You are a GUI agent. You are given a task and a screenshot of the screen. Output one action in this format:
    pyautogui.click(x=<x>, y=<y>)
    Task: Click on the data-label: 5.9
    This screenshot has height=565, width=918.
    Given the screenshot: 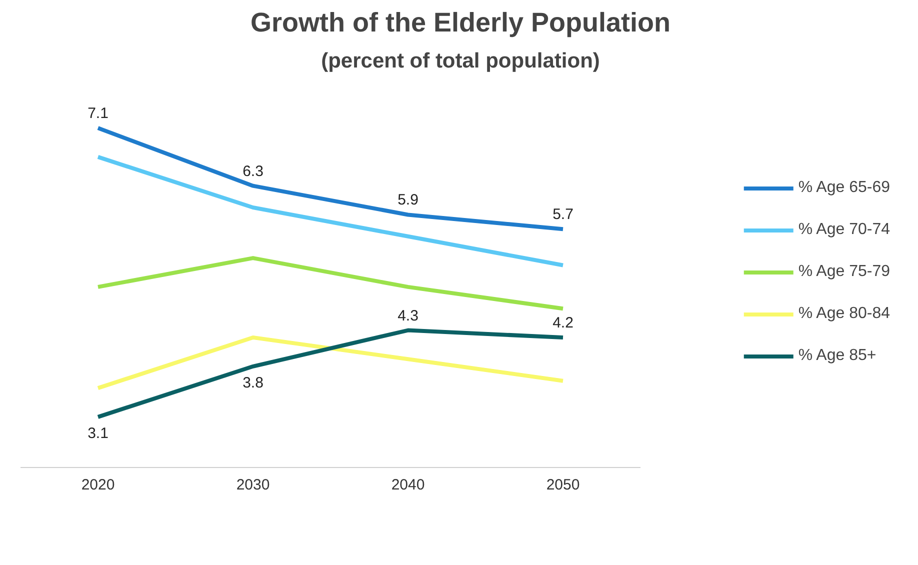 What is the action you would take?
    pyautogui.click(x=408, y=200)
    